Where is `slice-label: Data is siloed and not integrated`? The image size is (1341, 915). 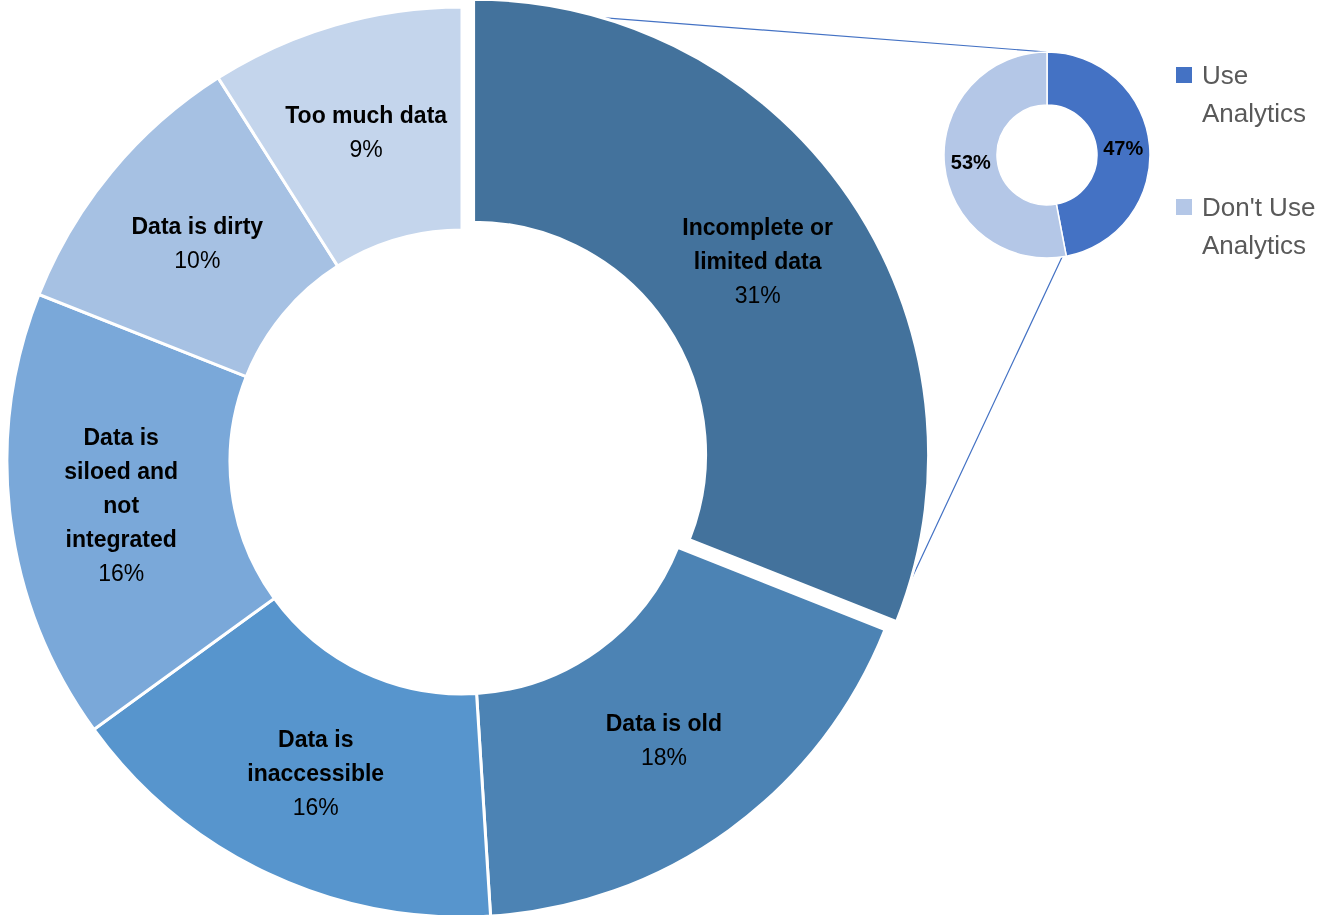 slice-label: Data is siloed and not integrated is located at coordinates (121, 488).